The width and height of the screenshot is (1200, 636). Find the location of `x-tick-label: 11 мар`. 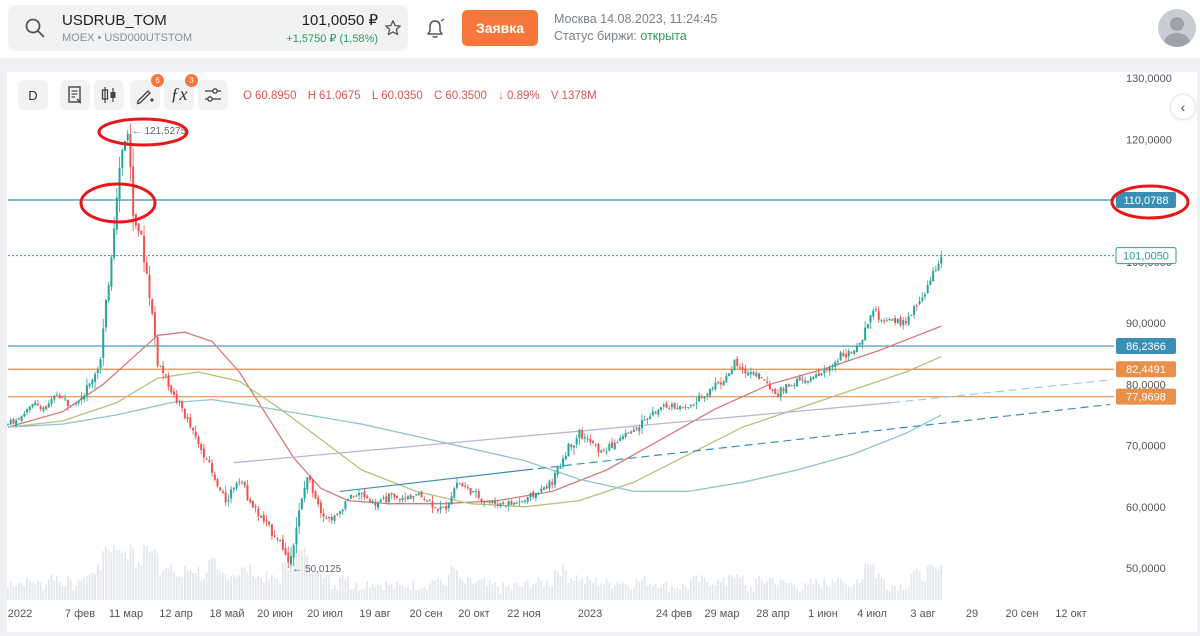

x-tick-label: 11 мар is located at coordinates (126, 614).